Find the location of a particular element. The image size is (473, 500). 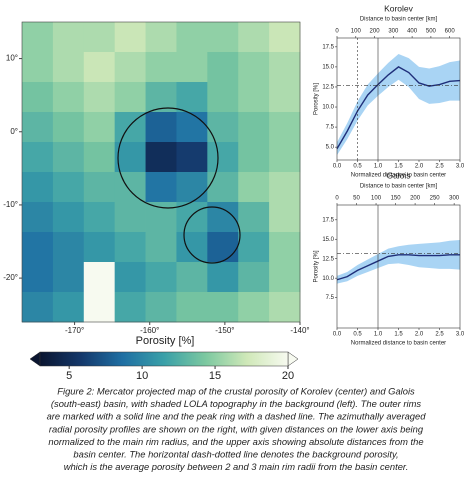

x2-tick-label: 400 is located at coordinates (412, 32).